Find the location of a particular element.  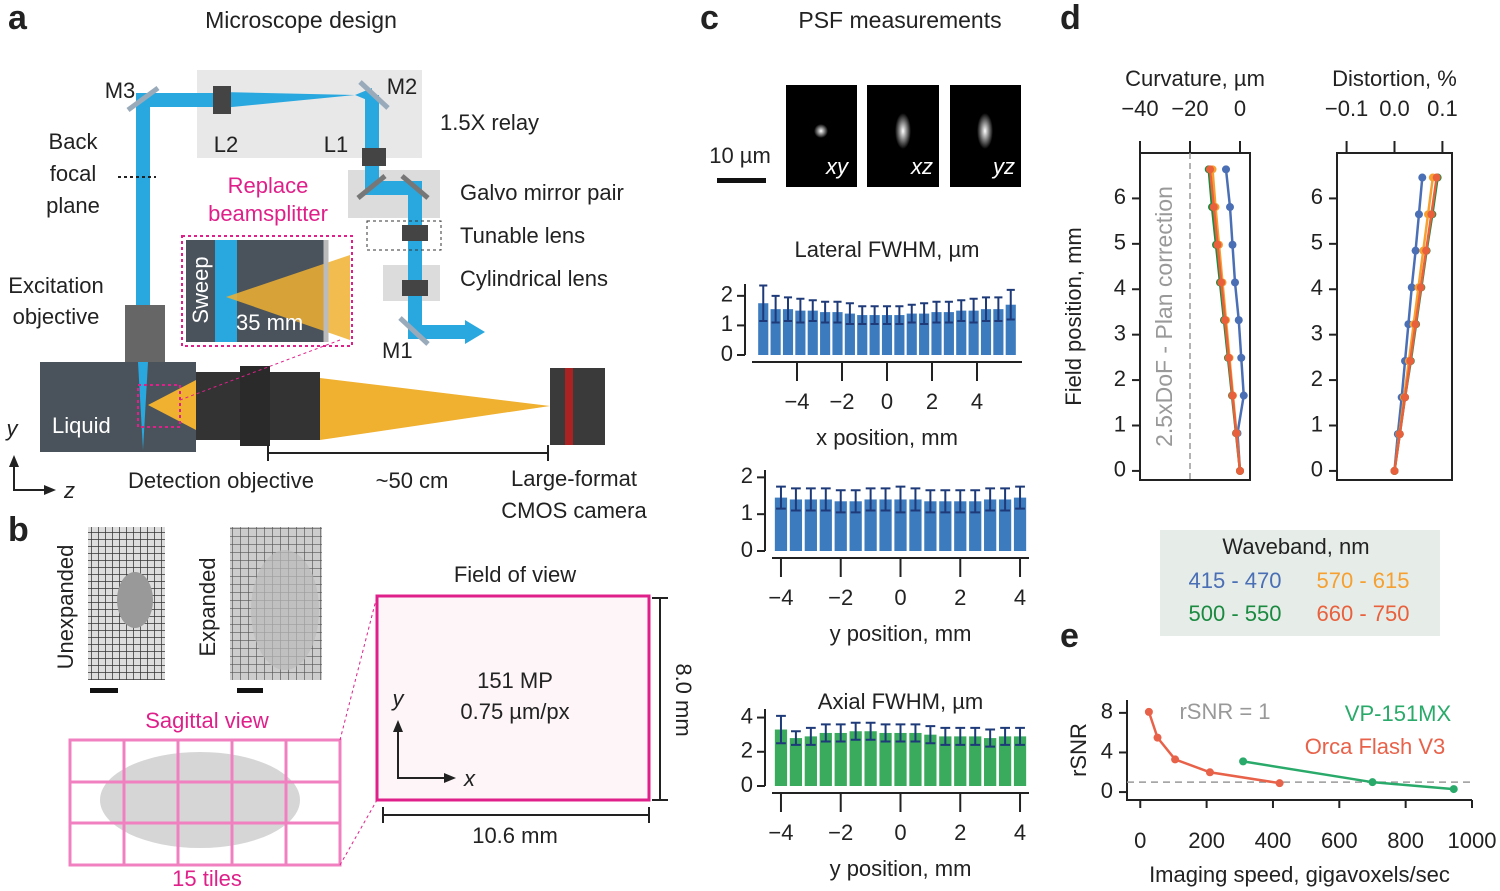

panel-label: c is located at coordinates (709, 18).